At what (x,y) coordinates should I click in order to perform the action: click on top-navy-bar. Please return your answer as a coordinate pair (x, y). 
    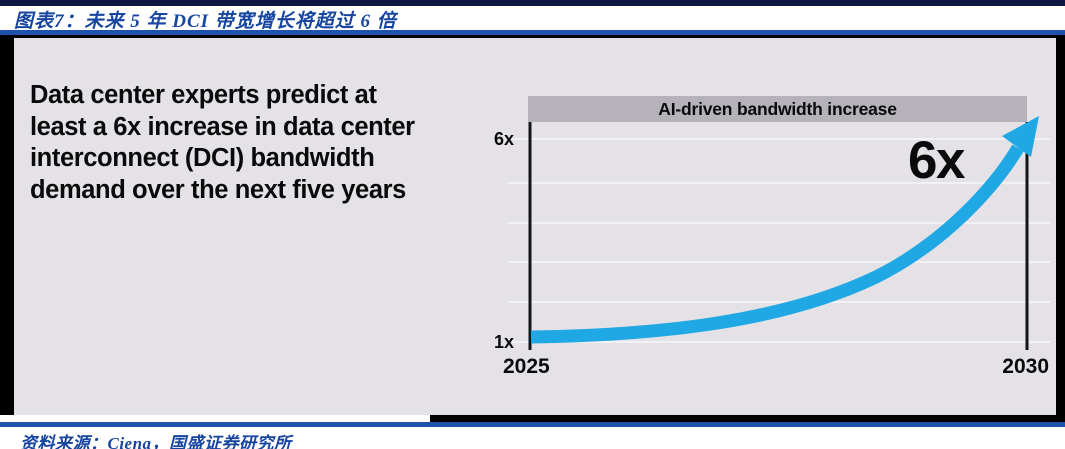
    Looking at the image, I should click on (532, 3).